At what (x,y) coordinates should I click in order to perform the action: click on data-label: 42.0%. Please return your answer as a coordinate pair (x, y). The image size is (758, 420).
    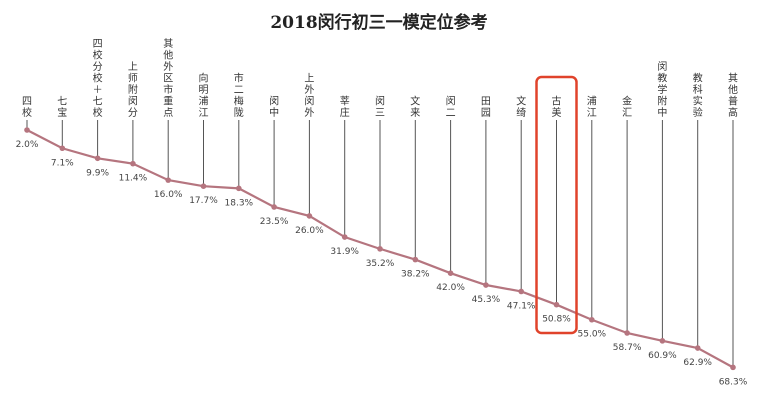
    Looking at the image, I should click on (450, 288).